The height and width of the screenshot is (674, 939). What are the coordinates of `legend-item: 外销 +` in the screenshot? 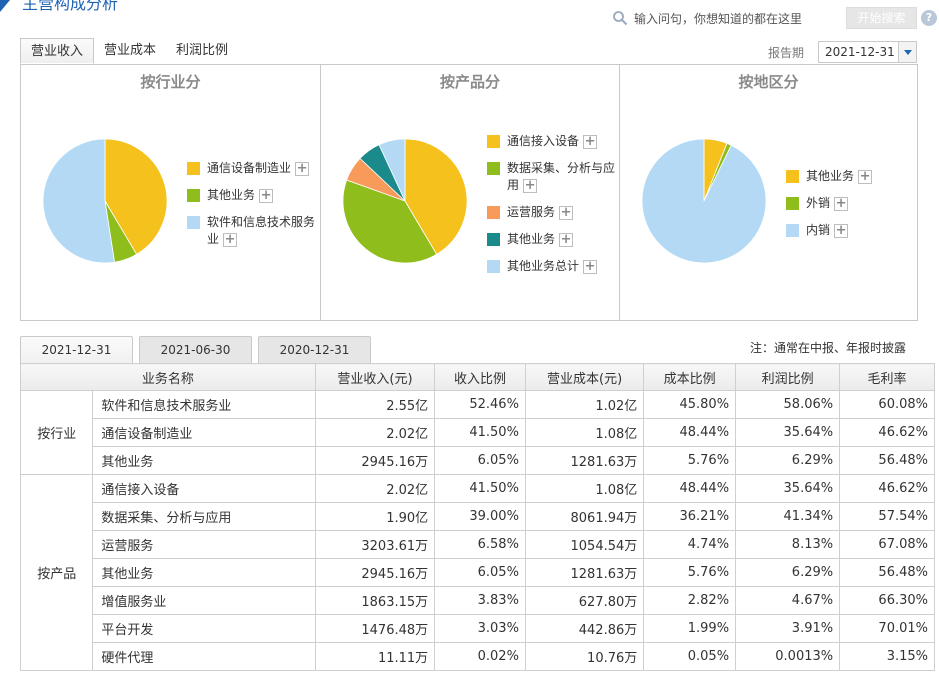 It's located at (850, 203).